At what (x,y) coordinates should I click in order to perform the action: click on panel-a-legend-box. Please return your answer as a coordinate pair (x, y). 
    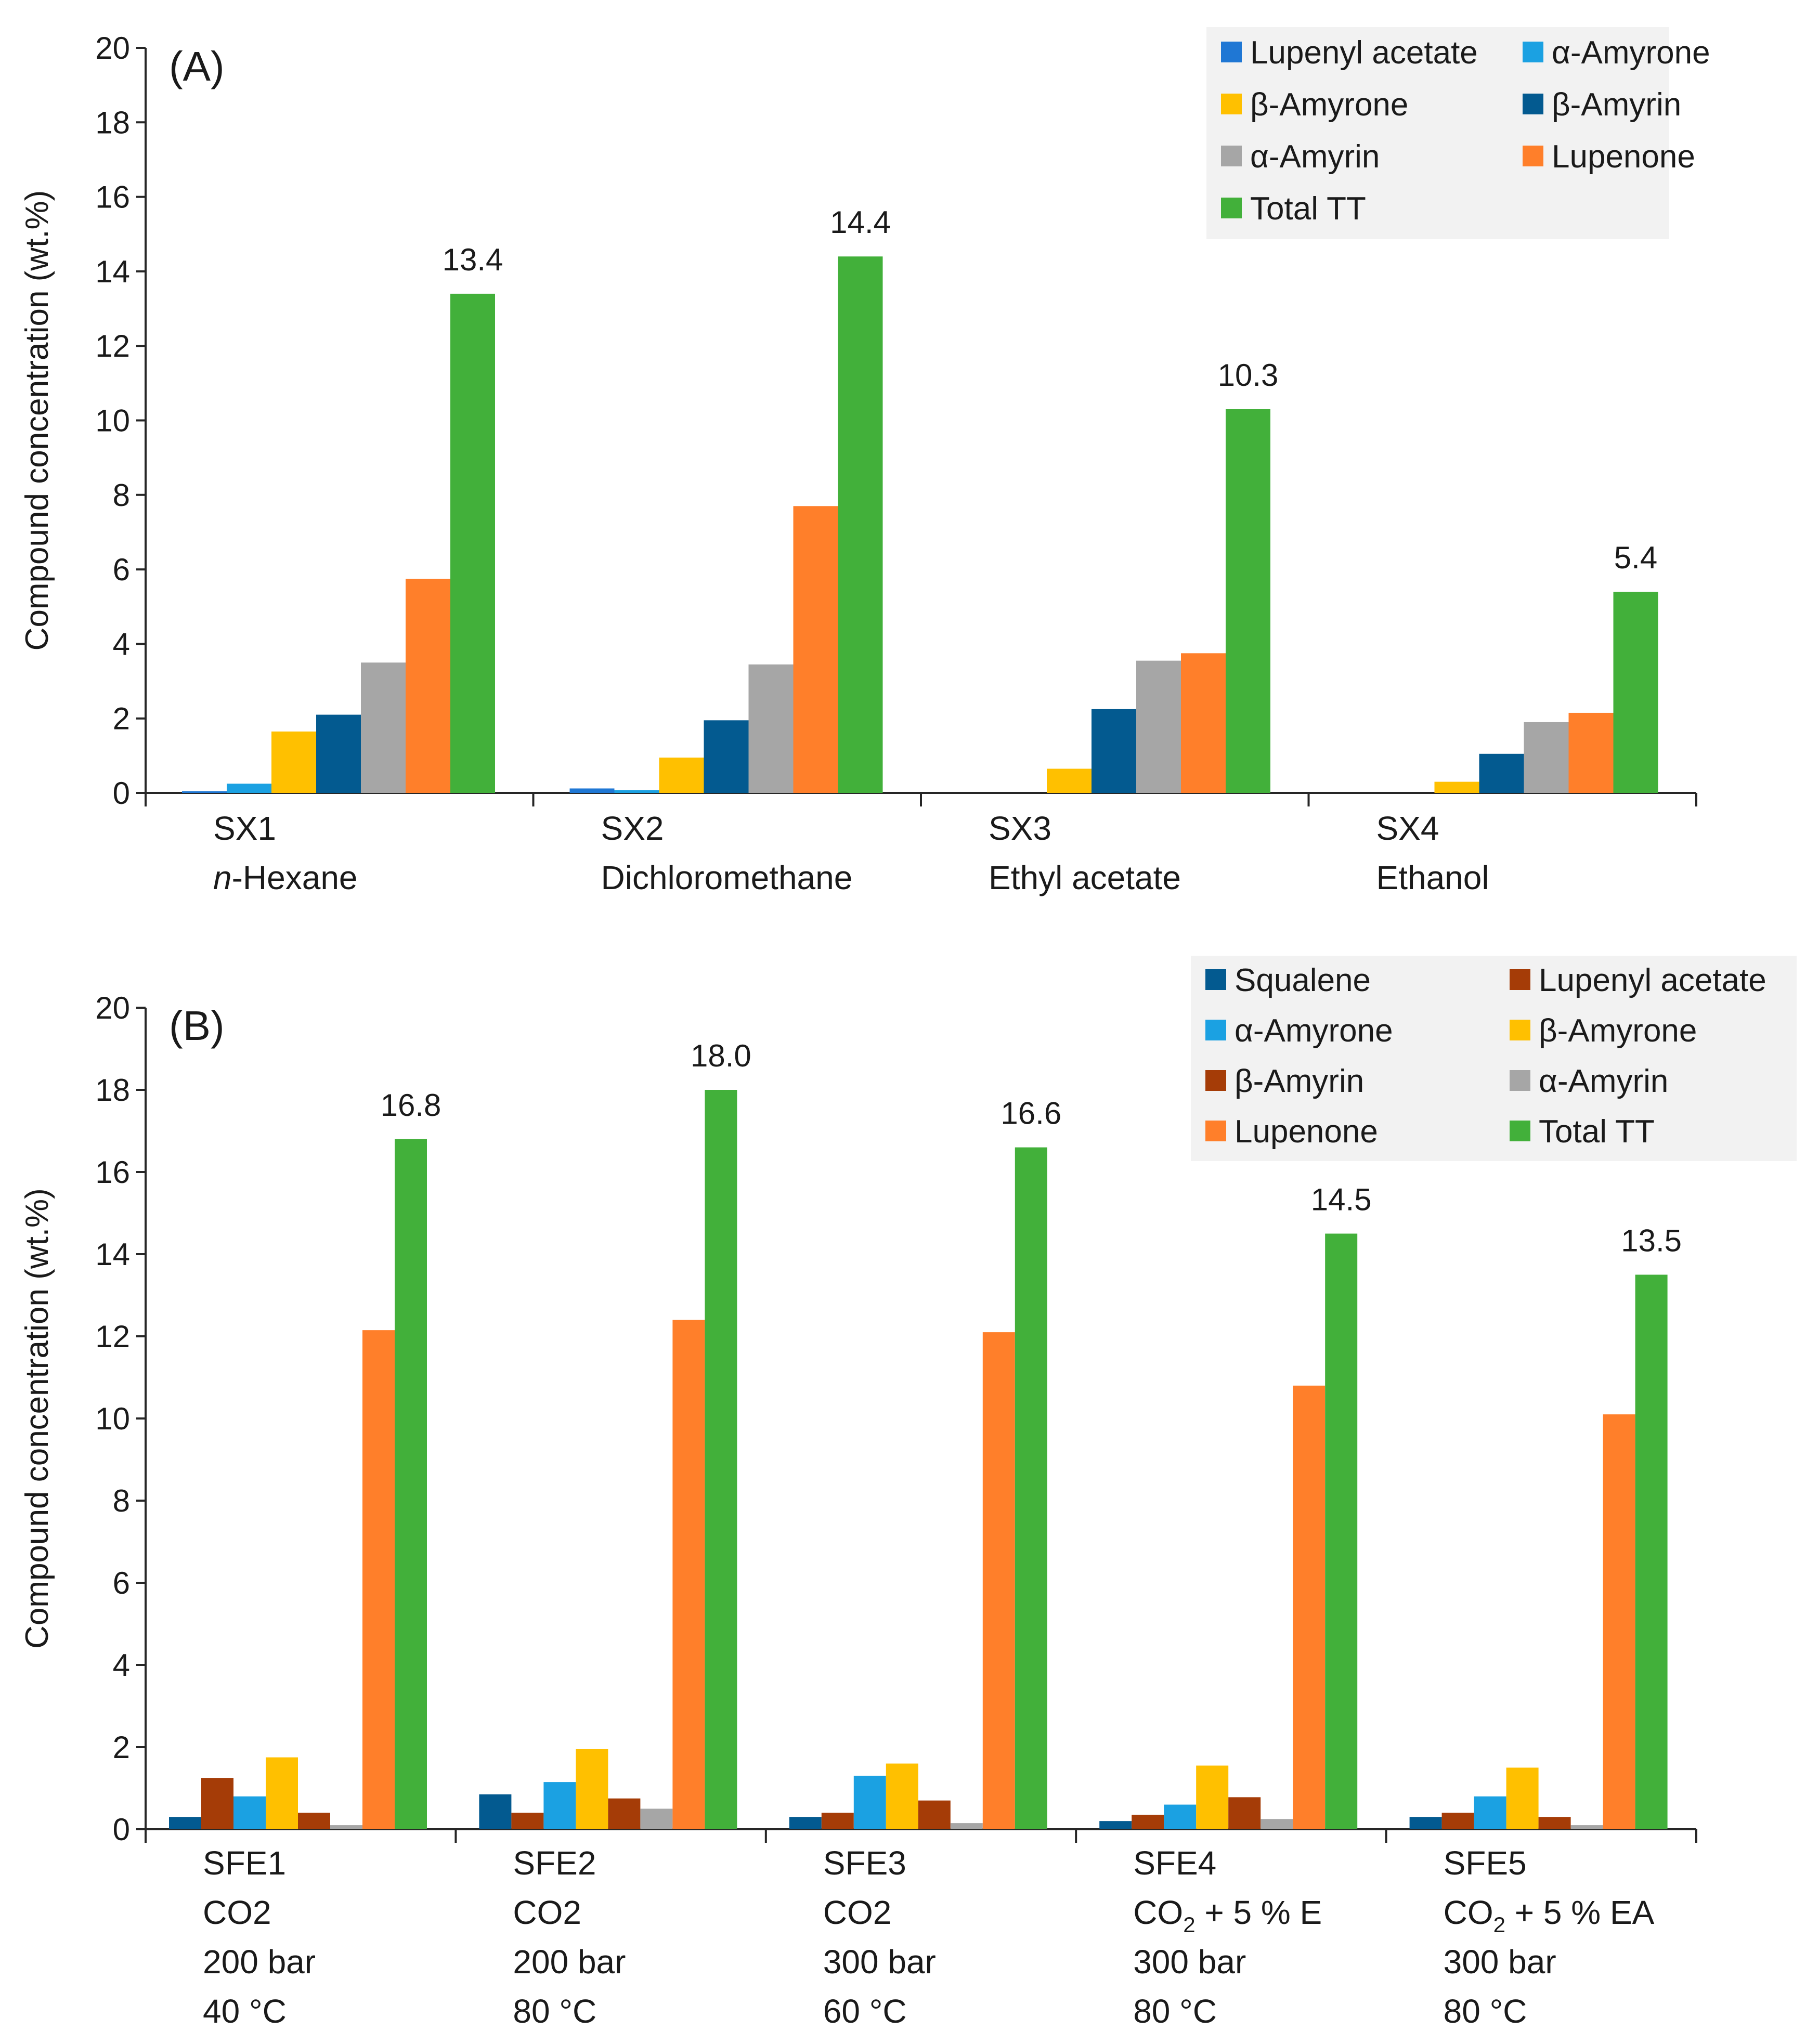
    Looking at the image, I should click on (1438, 133).